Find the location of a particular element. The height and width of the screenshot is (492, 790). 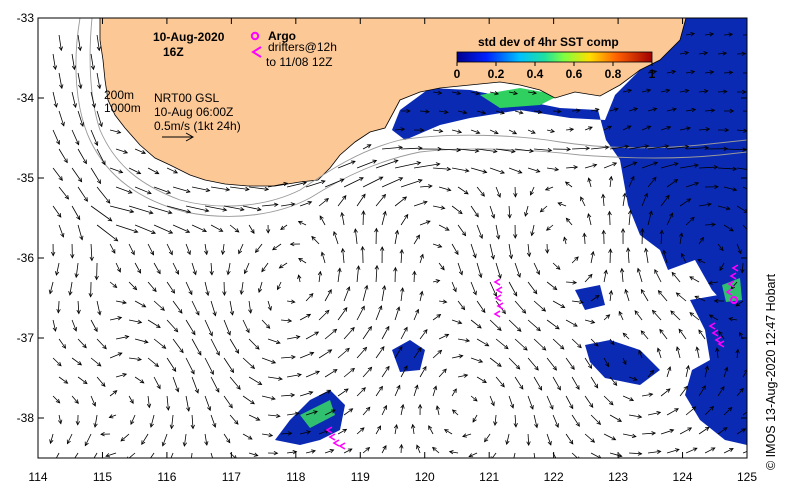

drifter-marker is located at coordinates (721, 344).